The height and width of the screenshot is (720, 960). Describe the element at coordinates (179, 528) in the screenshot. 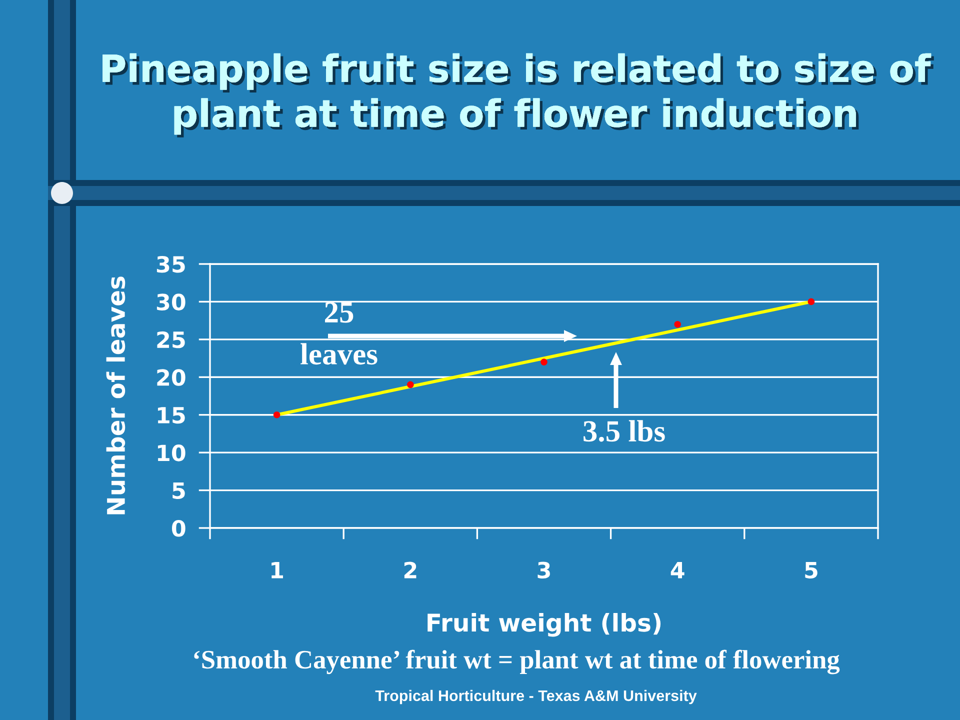

I see `y-tick-label: 0` at that location.